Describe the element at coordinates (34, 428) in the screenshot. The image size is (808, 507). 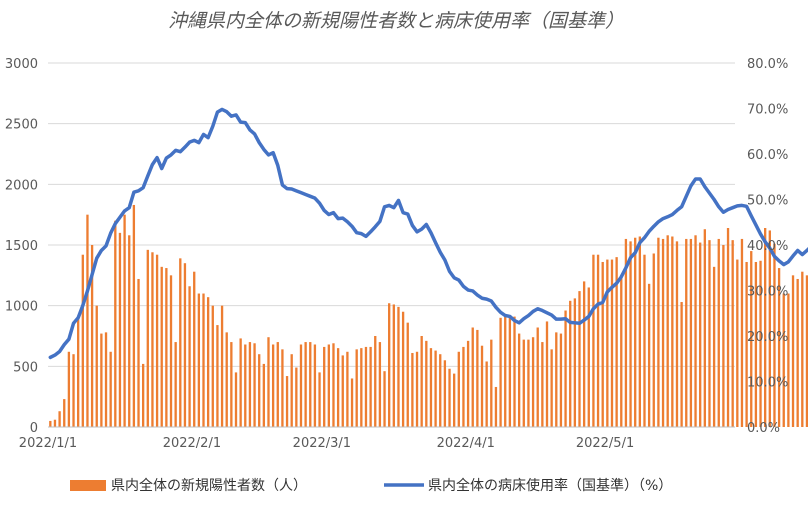
I see `left-y-tick-label: 0` at that location.